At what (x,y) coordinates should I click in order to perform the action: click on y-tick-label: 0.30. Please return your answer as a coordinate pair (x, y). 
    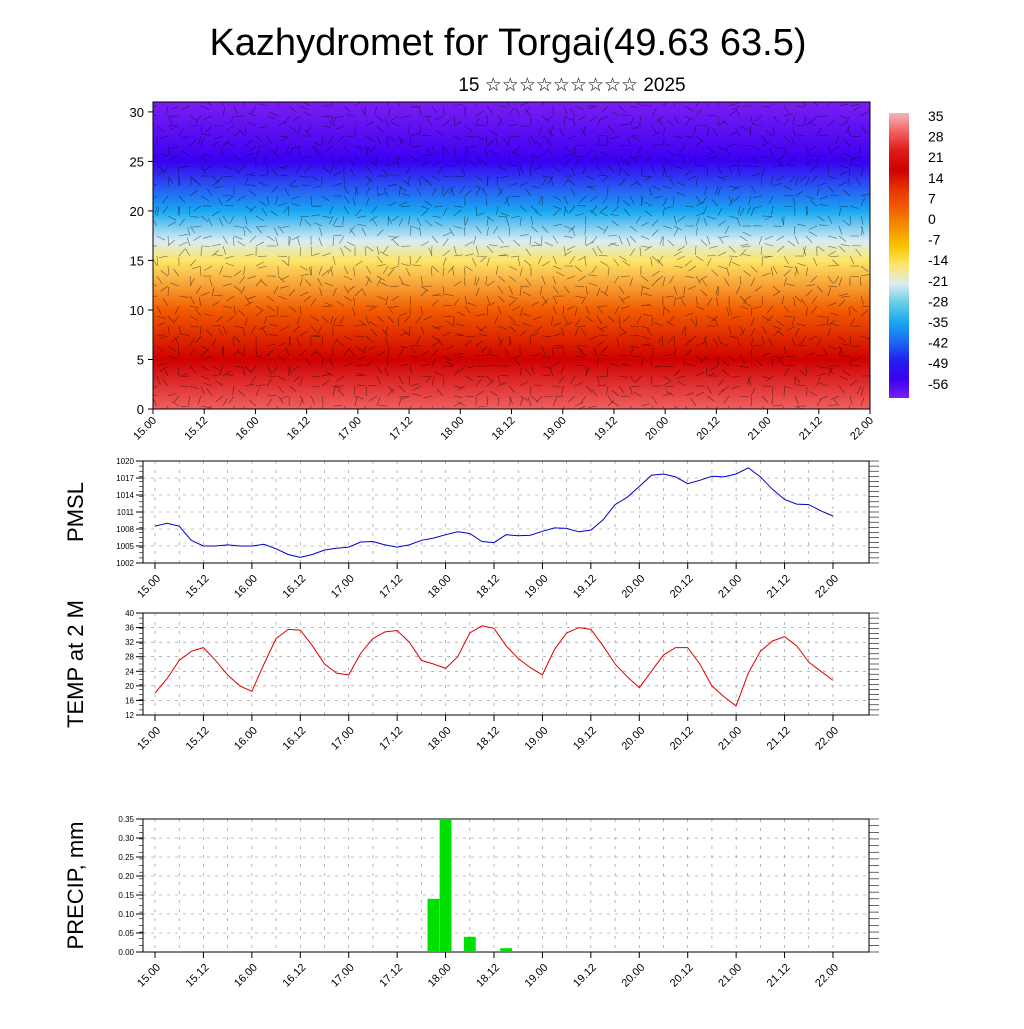
    Looking at the image, I should click on (126, 838).